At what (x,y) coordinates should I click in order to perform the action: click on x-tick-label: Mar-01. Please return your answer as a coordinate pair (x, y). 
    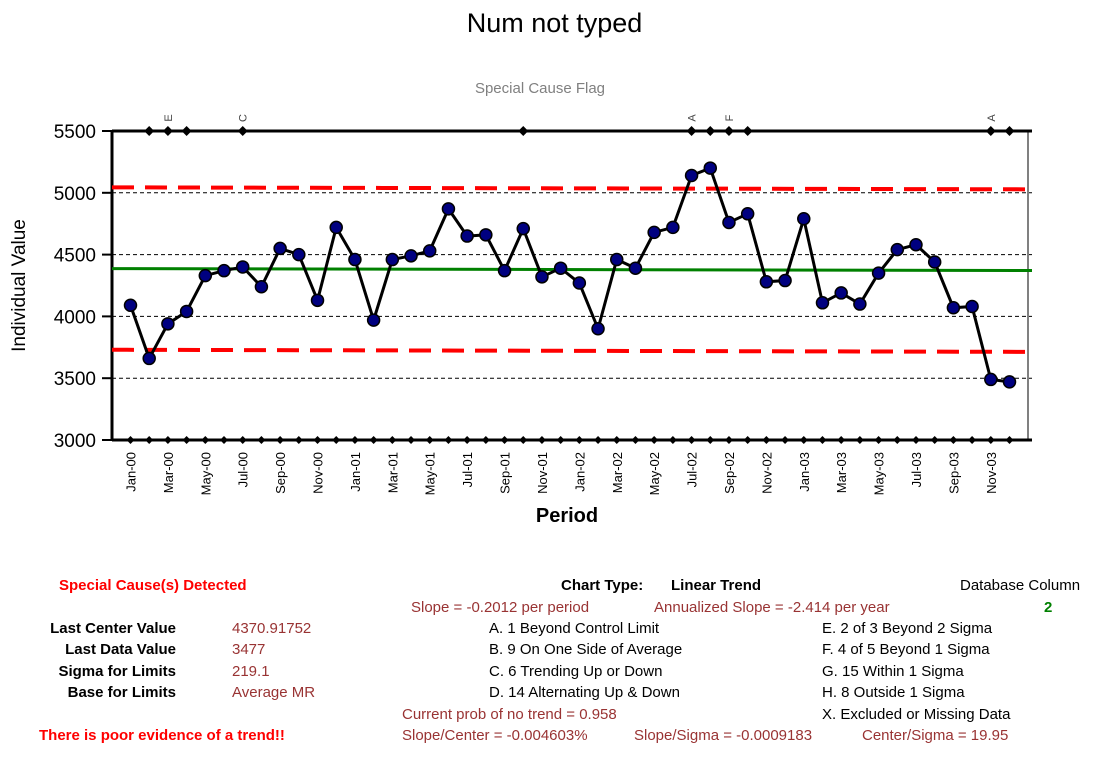
    Looking at the image, I should click on (392, 472).